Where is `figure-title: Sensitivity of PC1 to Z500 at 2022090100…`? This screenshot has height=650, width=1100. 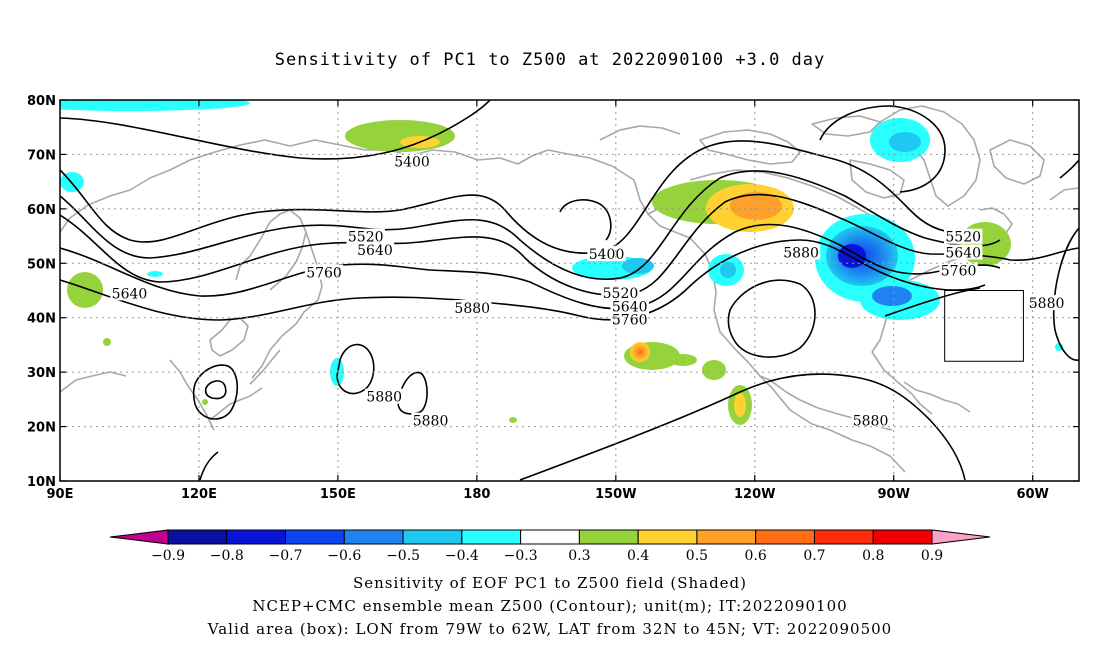 figure-title: Sensitivity of PC1 to Z500 at 2022090100… is located at coordinates (550, 60).